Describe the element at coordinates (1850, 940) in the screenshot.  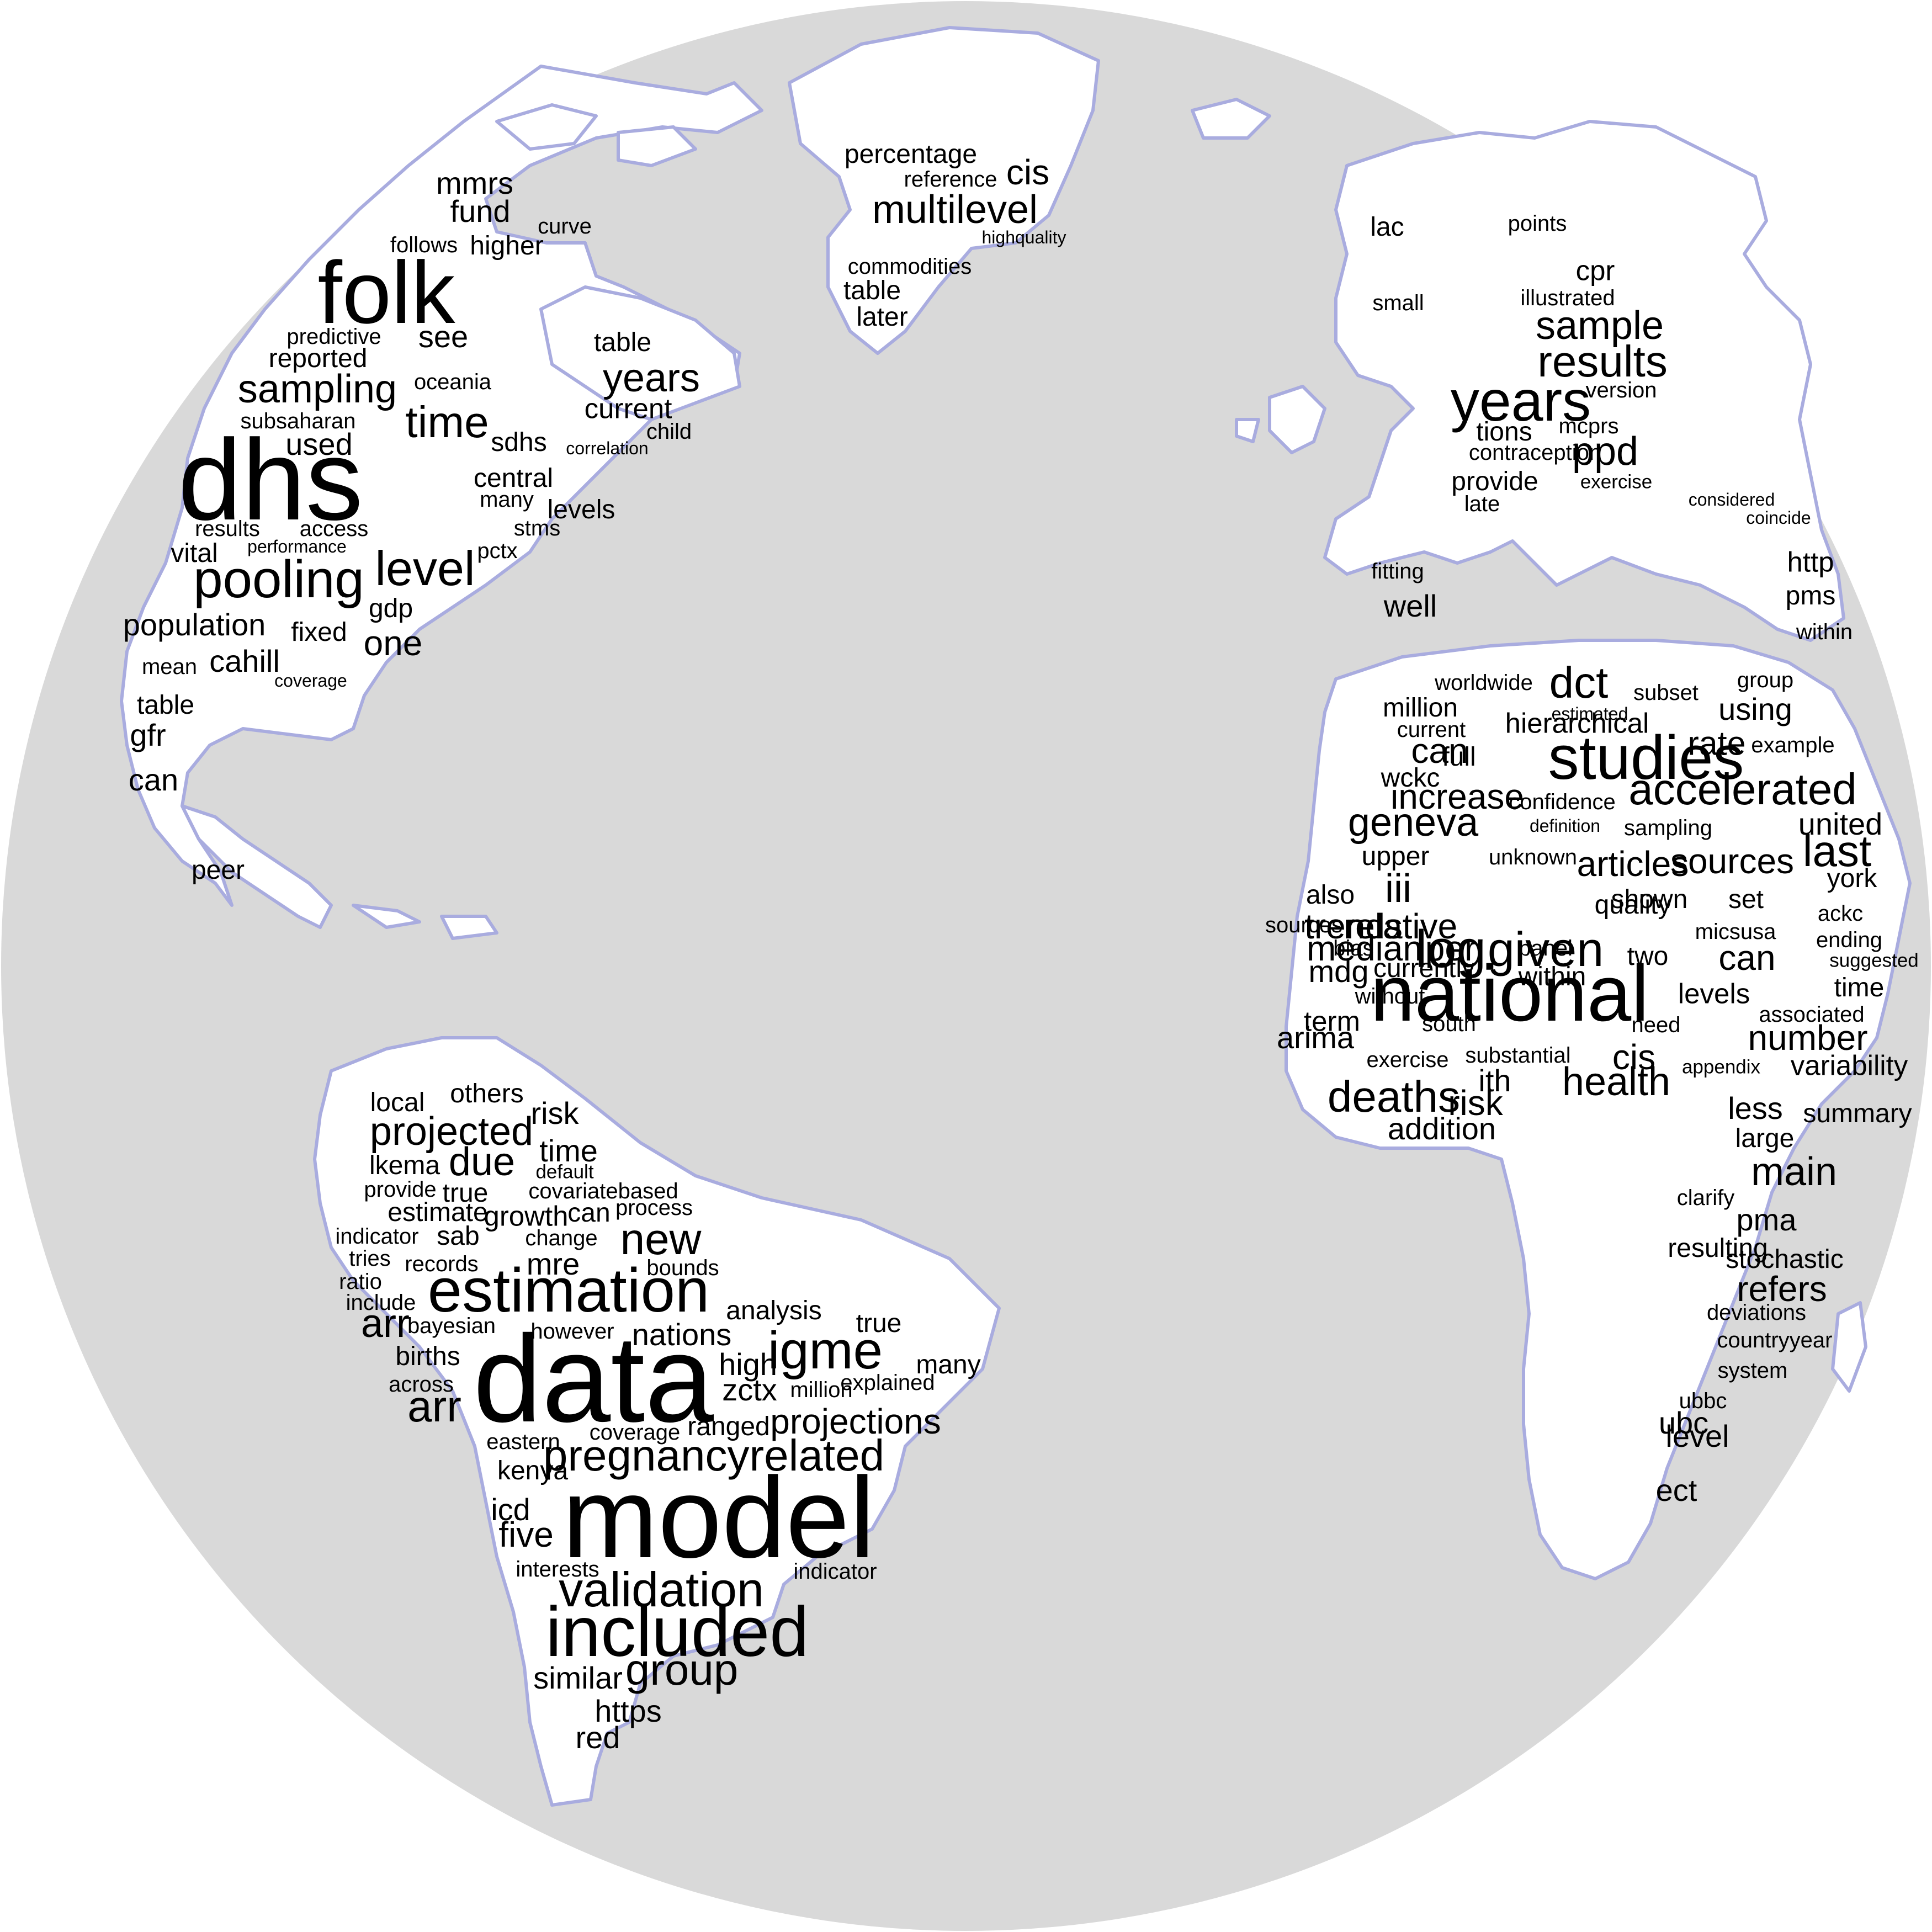
I see `word-africa-41: ending` at that location.